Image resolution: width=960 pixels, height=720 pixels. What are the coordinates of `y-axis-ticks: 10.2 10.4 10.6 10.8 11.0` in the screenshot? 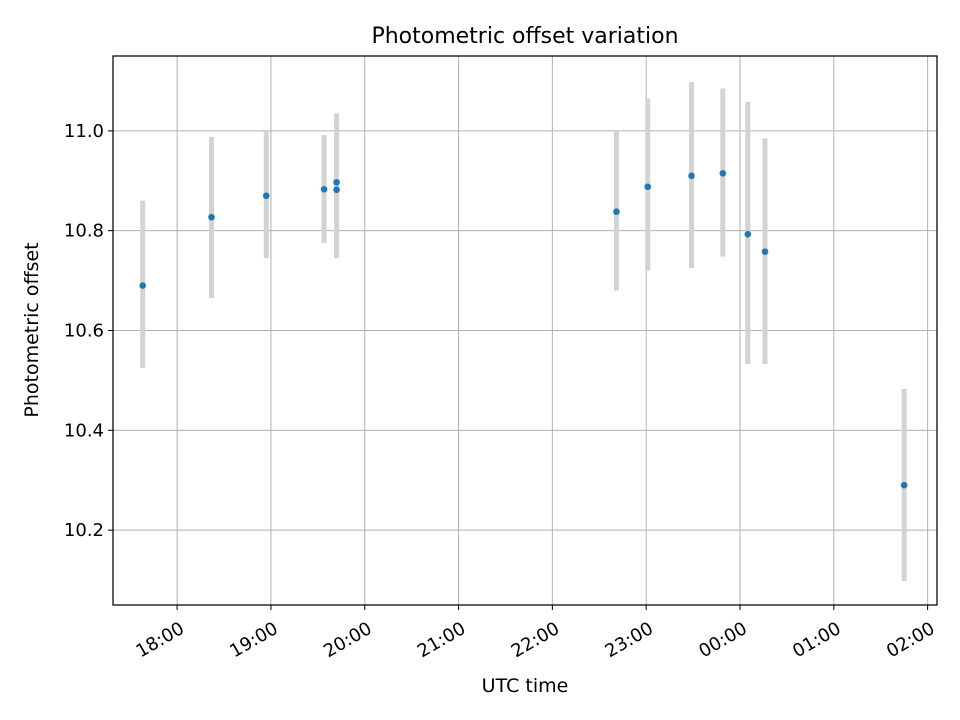 It's located at (88, 331).